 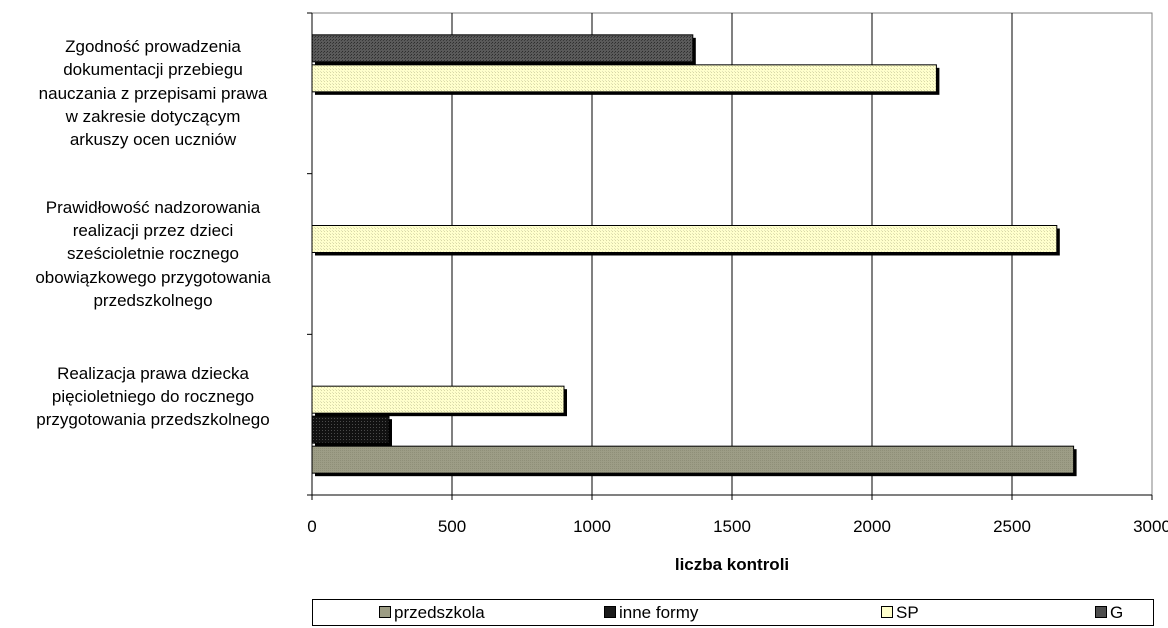 What do you see at coordinates (1150, 526) in the screenshot?
I see `x-tick-label: 3000` at bounding box center [1150, 526].